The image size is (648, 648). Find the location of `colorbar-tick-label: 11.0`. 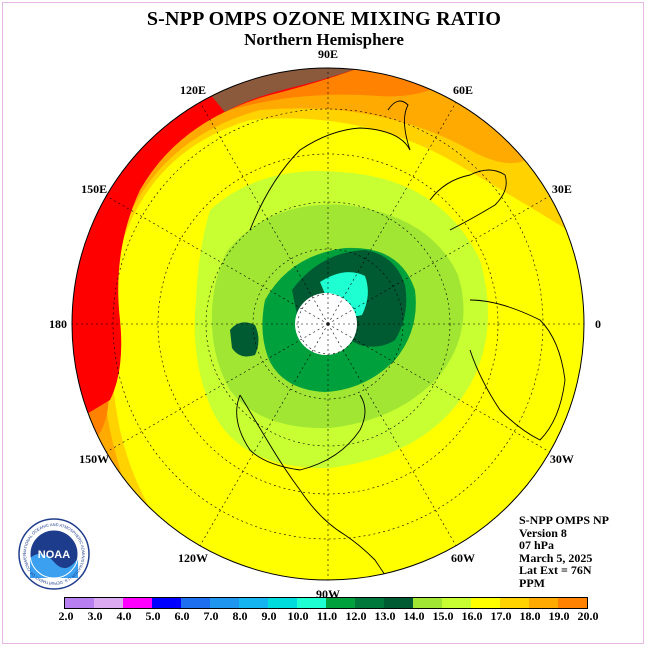

colorbar-tick-label: 11.0 is located at coordinates (327, 616).